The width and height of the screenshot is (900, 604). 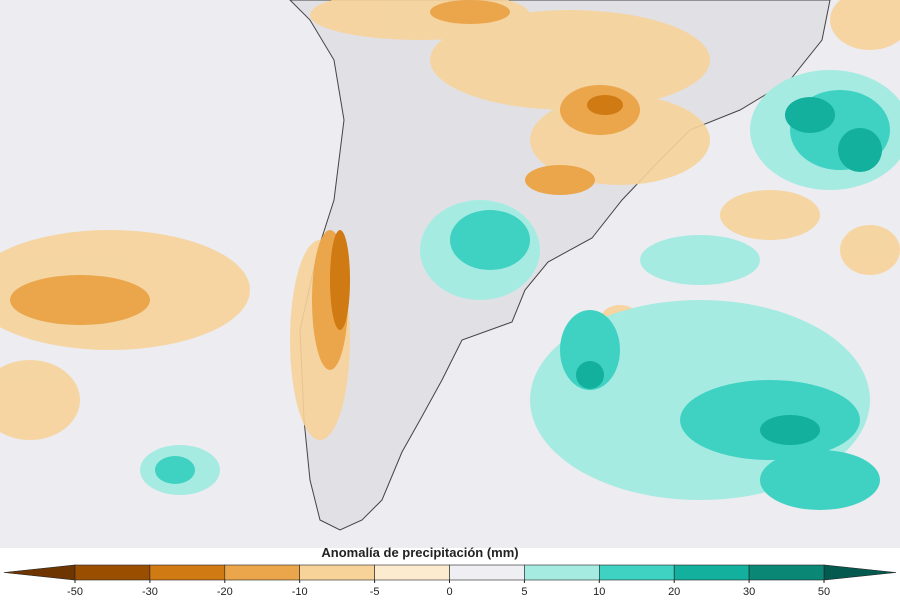 What do you see at coordinates (300, 592) in the screenshot?
I see `colorbar-tick-label: -10` at bounding box center [300, 592].